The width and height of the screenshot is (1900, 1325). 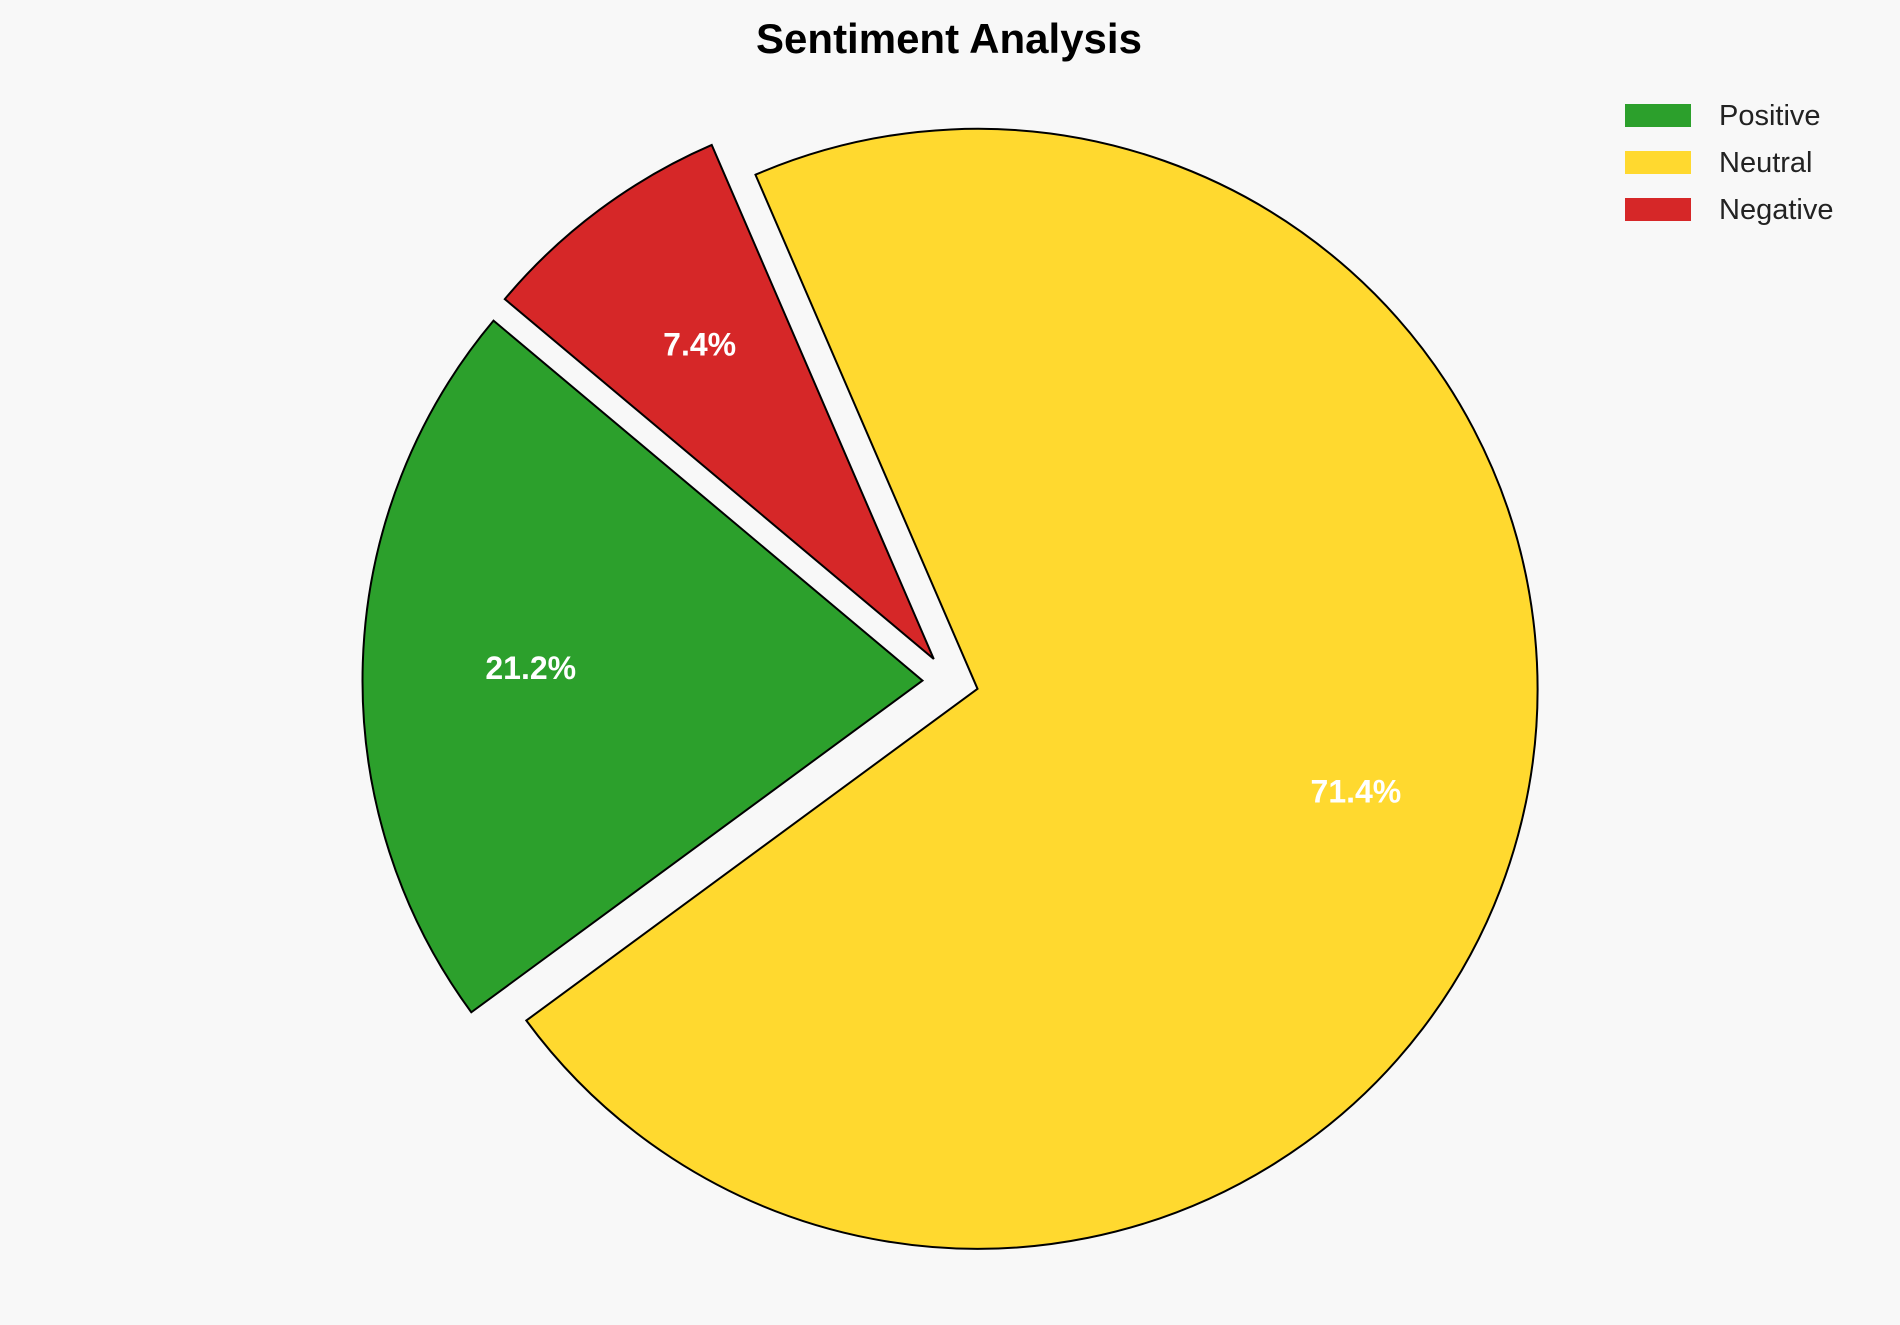 I want to click on chart-title: Sentiment Analysis, so click(x=949, y=38).